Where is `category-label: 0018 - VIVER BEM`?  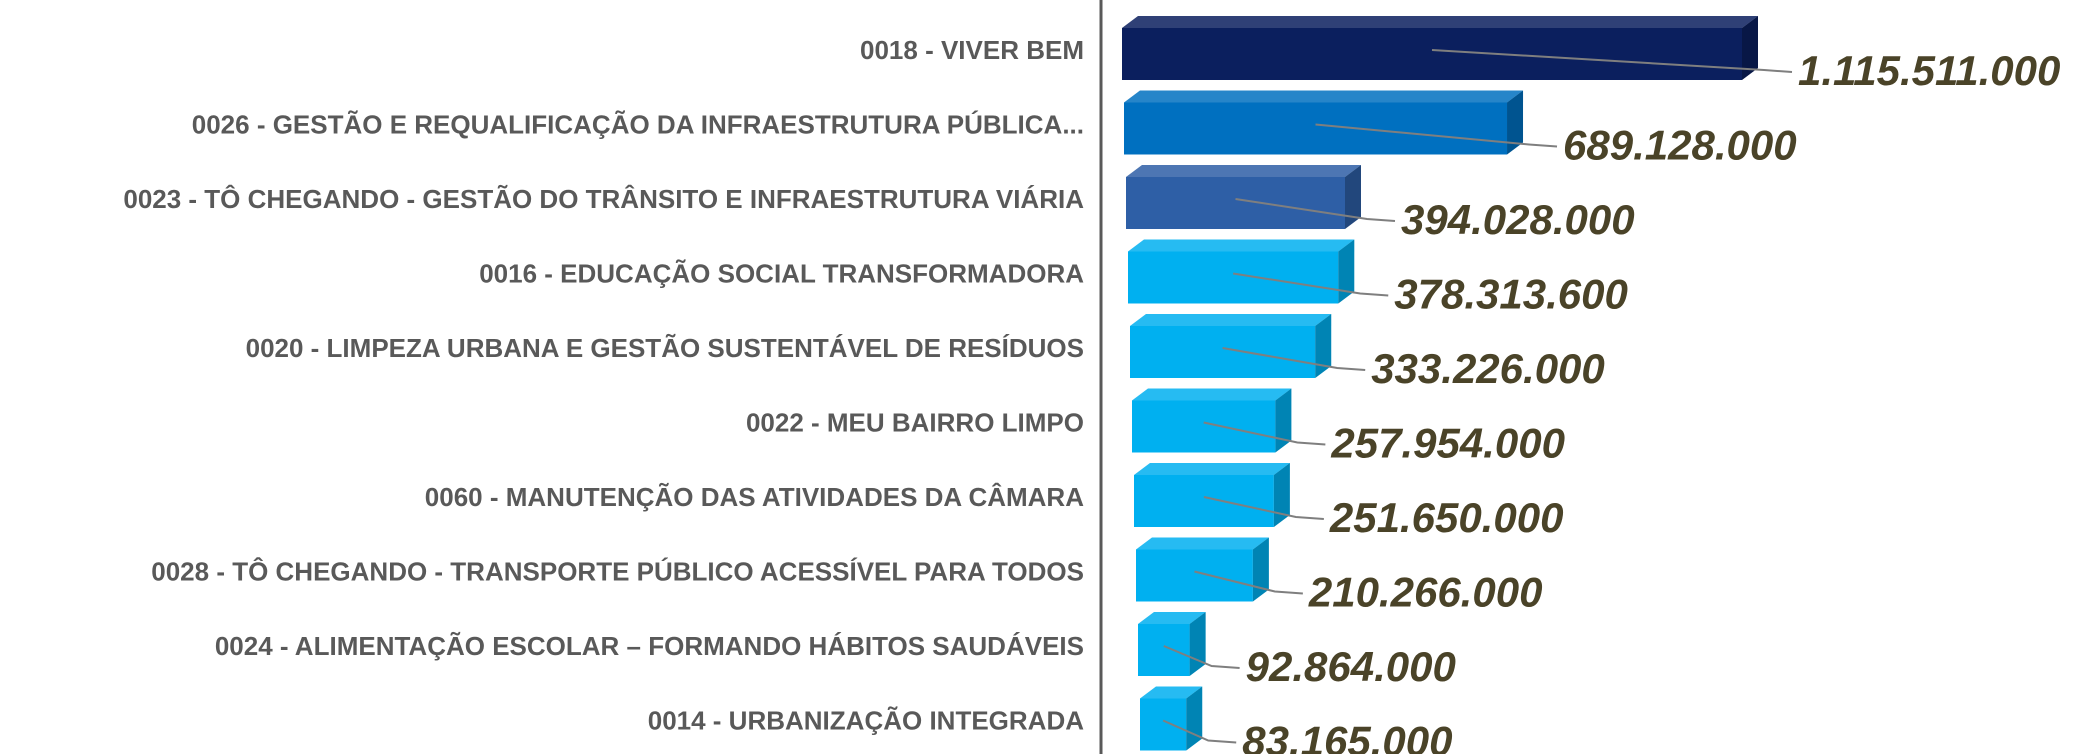
category-label: 0018 - VIVER BEM is located at coordinates (972, 50).